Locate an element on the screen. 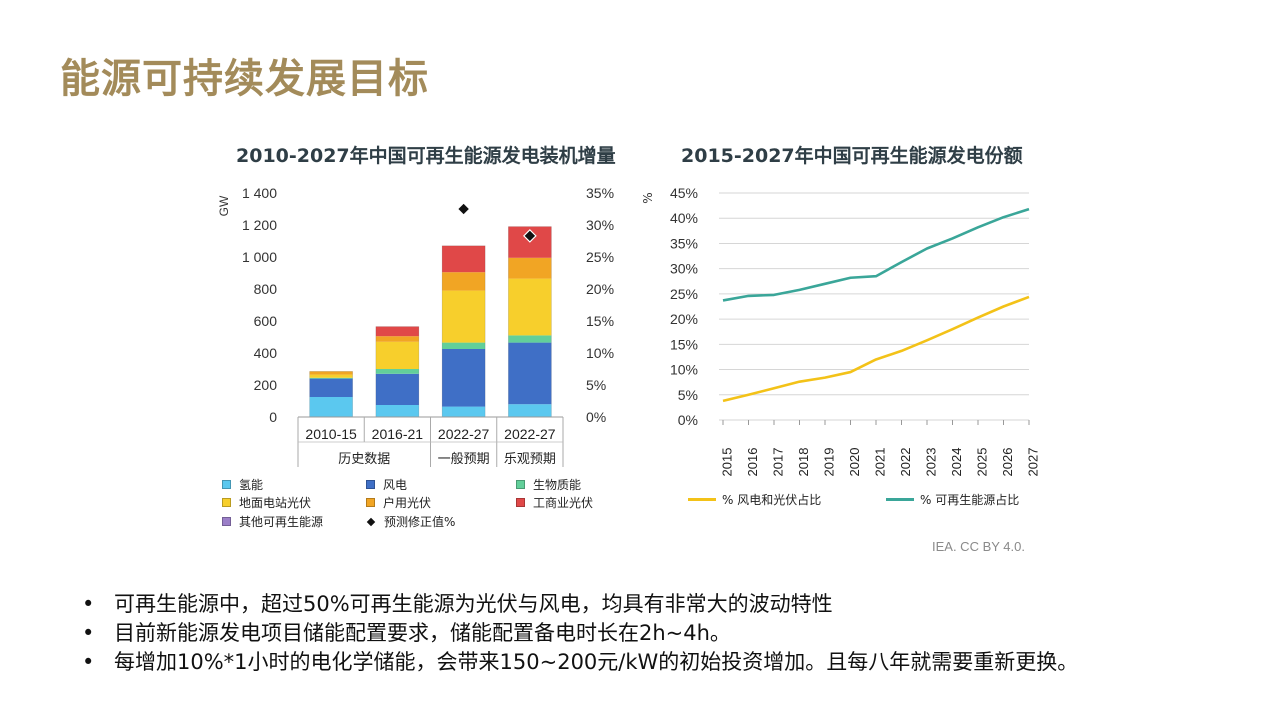  y-tick-label: 25% is located at coordinates (684, 294).